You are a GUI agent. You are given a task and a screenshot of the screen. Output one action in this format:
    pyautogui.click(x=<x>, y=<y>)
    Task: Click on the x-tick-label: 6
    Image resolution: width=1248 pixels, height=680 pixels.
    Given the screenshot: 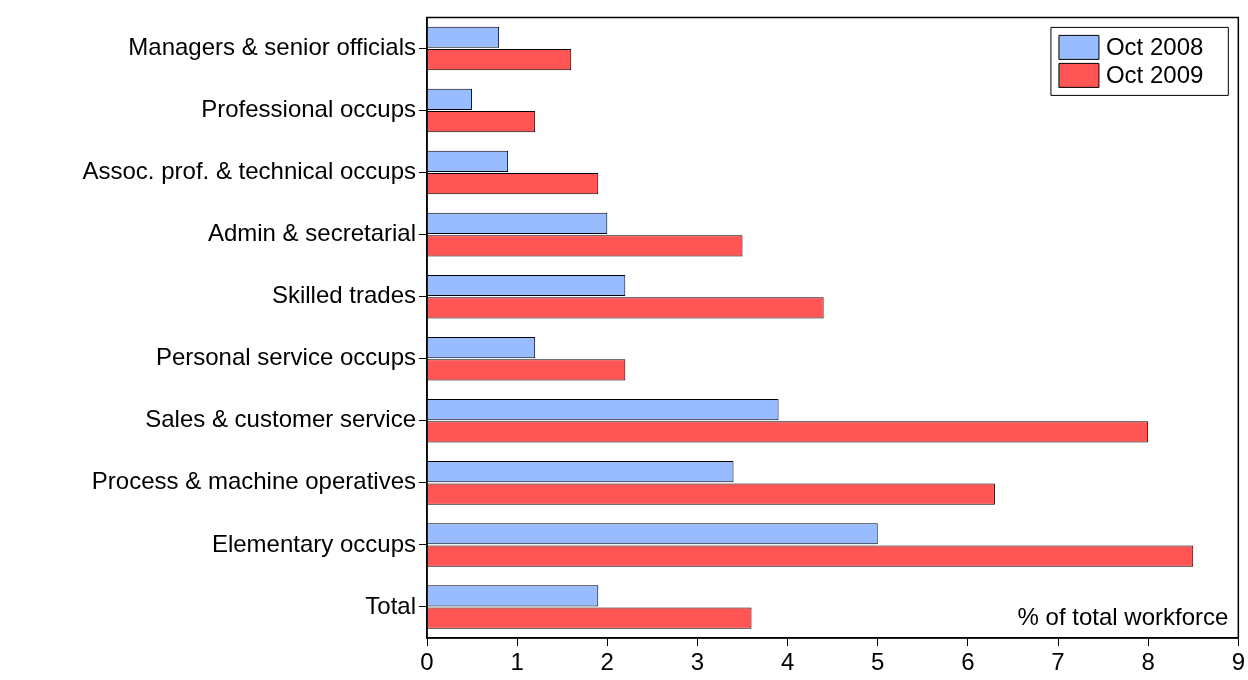 What is the action you would take?
    pyautogui.click(x=968, y=662)
    